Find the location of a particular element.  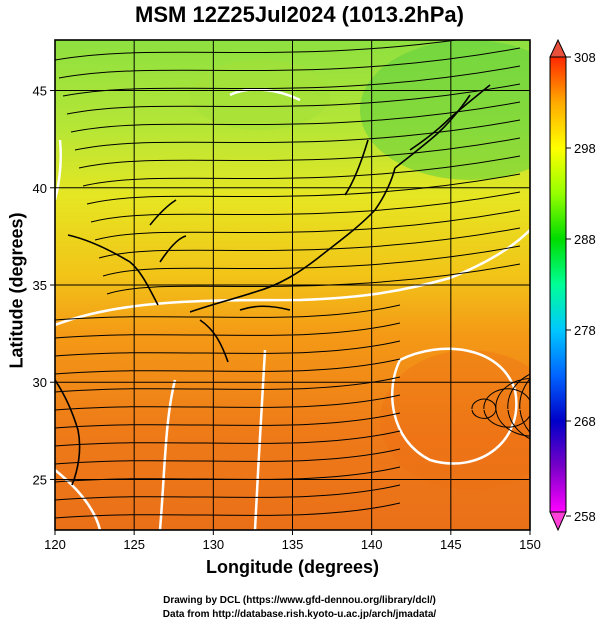

colorbar-label: 288 is located at coordinates (585, 239).